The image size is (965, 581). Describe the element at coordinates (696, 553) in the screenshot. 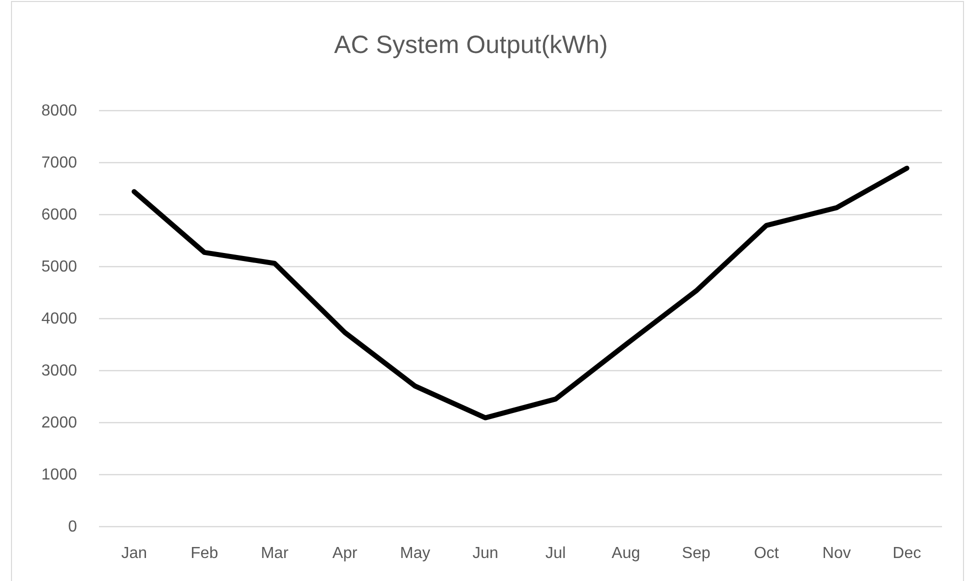

I see `x-tick-label: Sep` at that location.